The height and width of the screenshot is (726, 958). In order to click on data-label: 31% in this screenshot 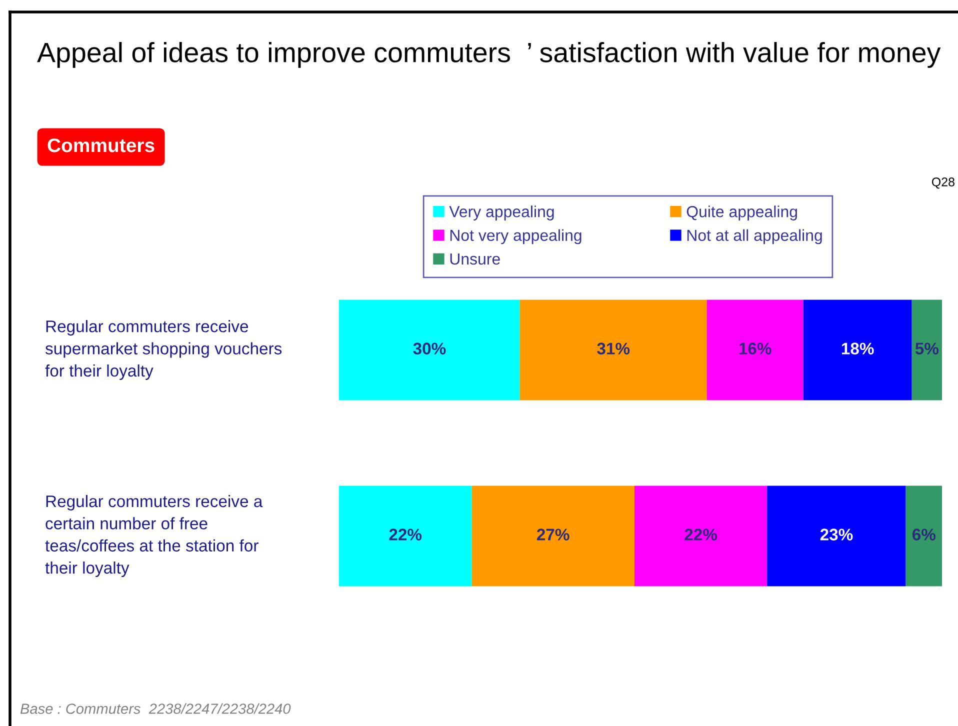, I will do `click(613, 348)`.